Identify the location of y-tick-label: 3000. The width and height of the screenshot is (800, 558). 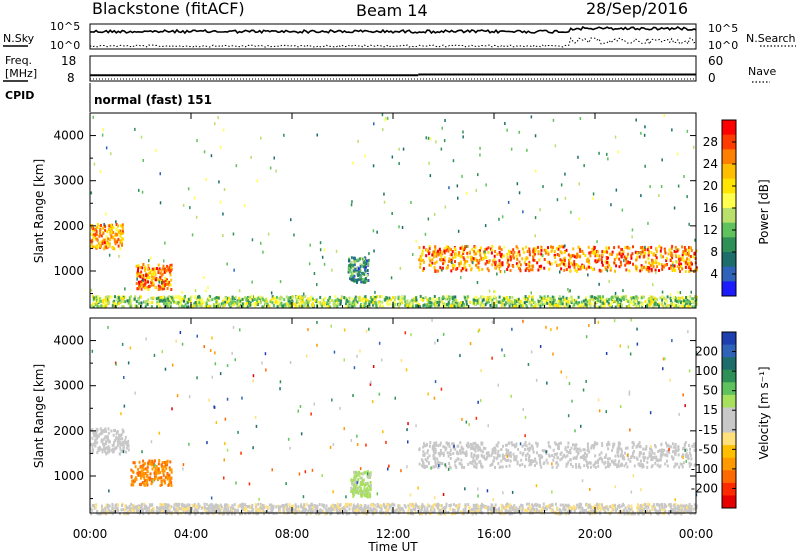
(68, 181).